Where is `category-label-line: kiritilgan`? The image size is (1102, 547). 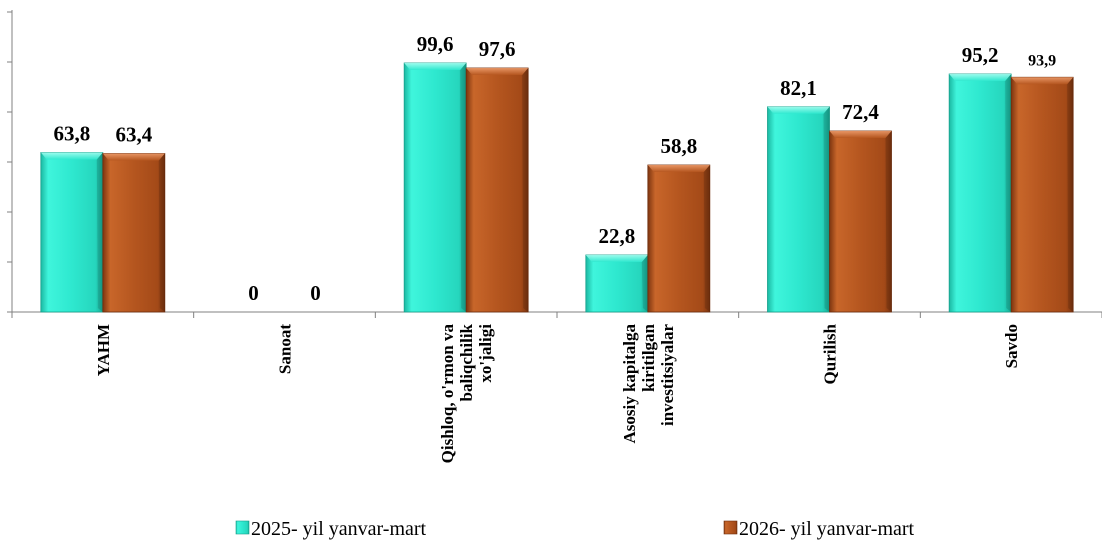
category-label-line: kiritilgan is located at coordinates (648, 357).